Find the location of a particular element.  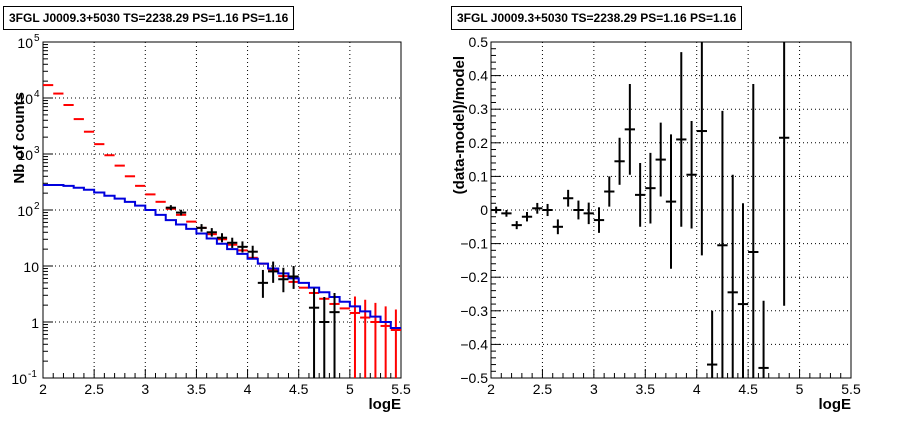

y-axis-label: (data-model)/model is located at coordinates (459, 125).